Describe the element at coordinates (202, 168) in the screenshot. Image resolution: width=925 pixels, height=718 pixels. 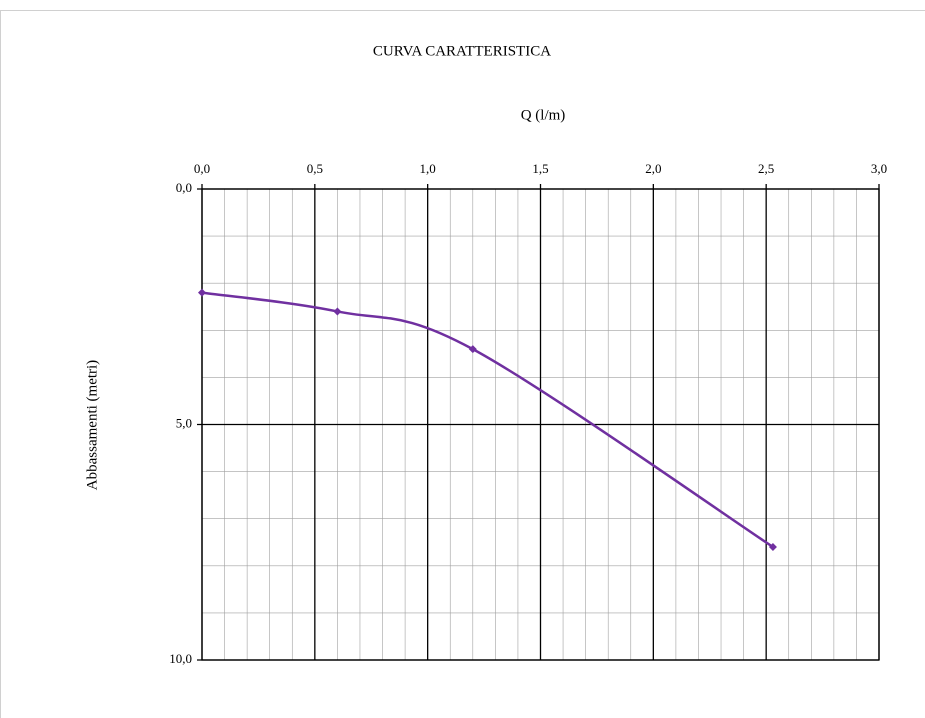
I see `x-tick-label: 0,0` at that location.